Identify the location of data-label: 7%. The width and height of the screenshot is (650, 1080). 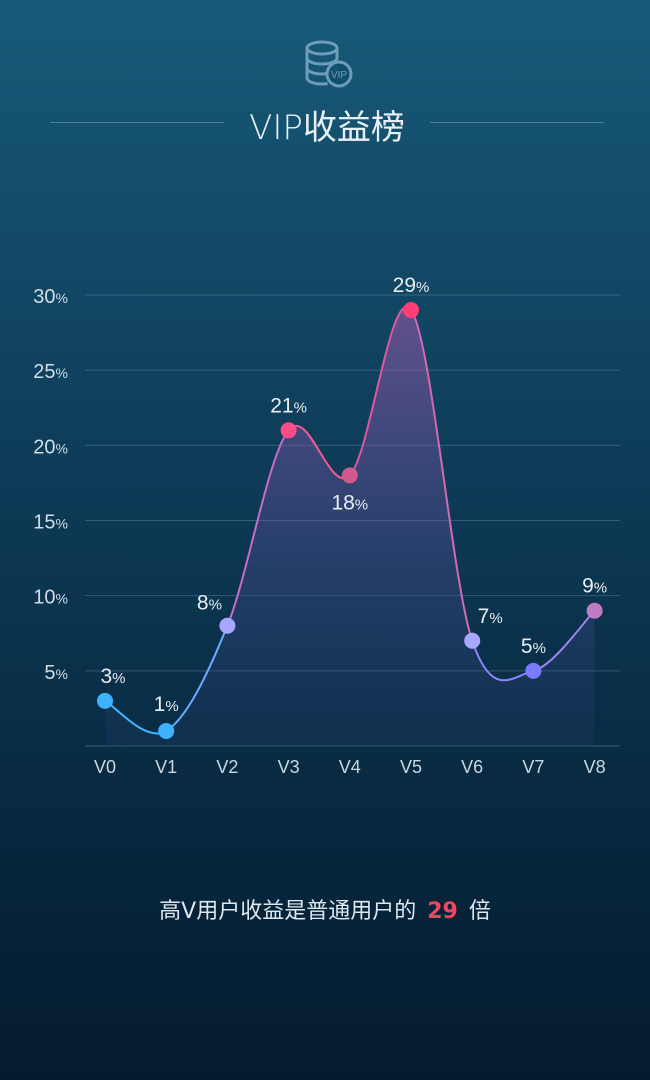
(490, 616).